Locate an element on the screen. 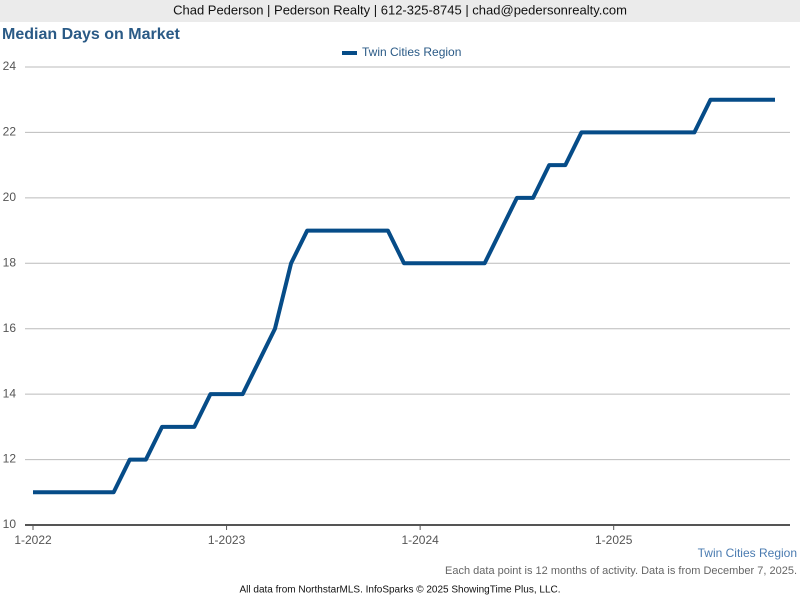 The width and height of the screenshot is (800, 600). legend-label: Twin Cities Region is located at coordinates (411, 52).